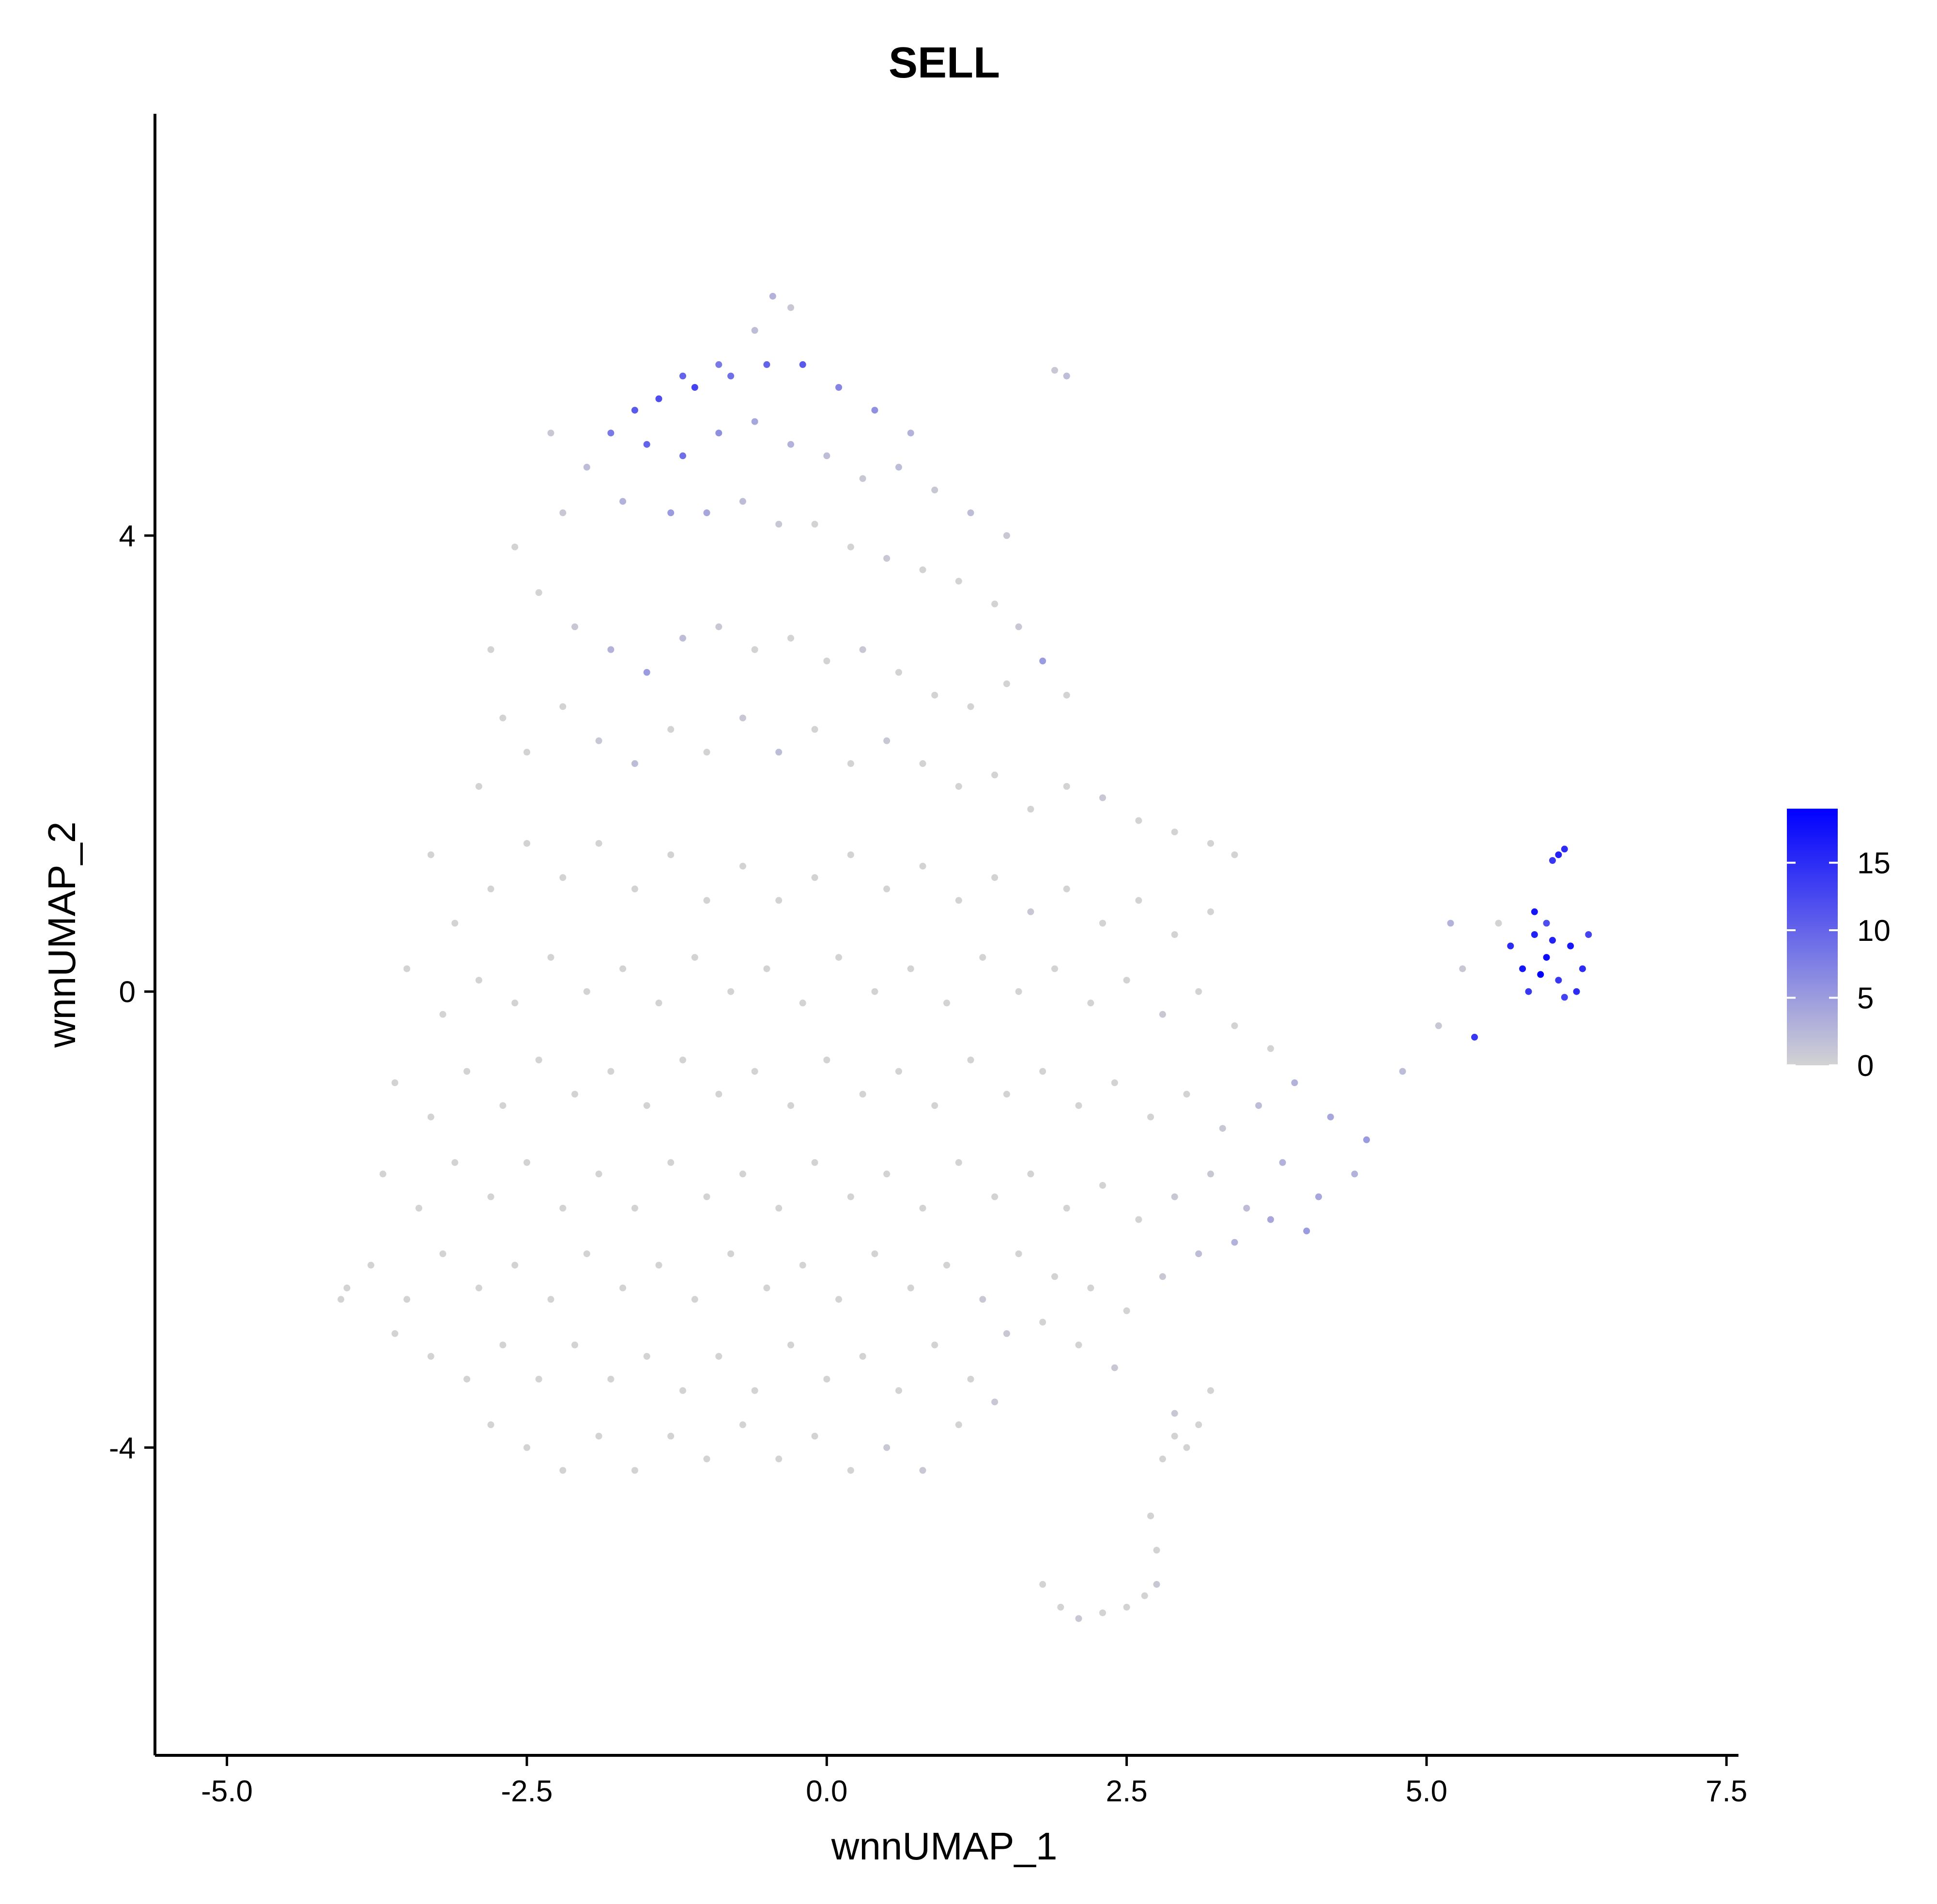 This screenshot has width=1937, height=1904. I want to click on color-legend: 0 5 10 15, so click(1839, 946).